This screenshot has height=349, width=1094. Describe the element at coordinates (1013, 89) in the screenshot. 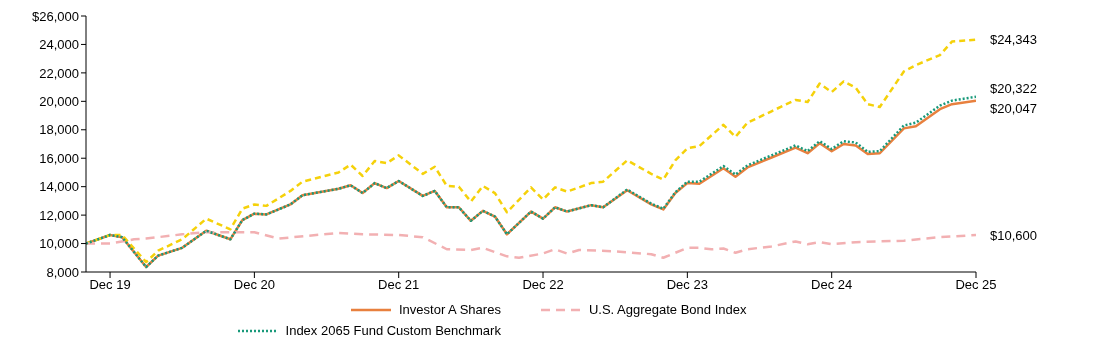

I see `annotation: $20,322` at that location.